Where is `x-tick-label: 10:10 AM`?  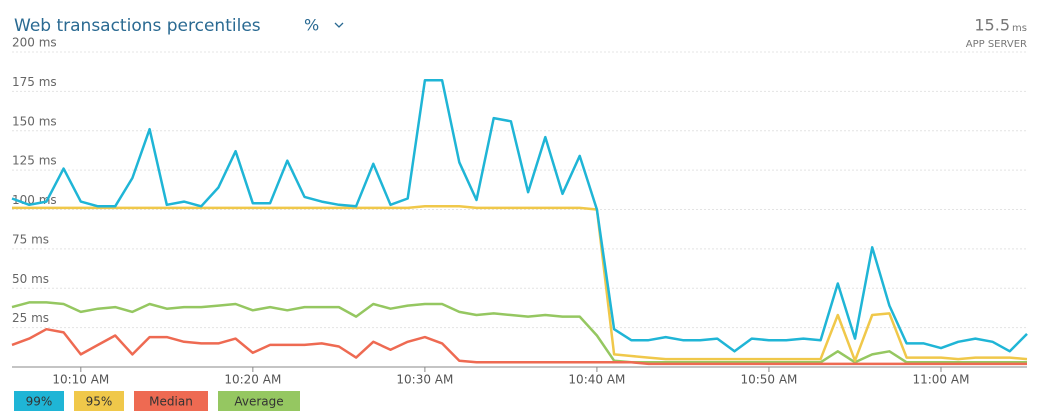 x-tick-label: 10:10 AM is located at coordinates (80, 380).